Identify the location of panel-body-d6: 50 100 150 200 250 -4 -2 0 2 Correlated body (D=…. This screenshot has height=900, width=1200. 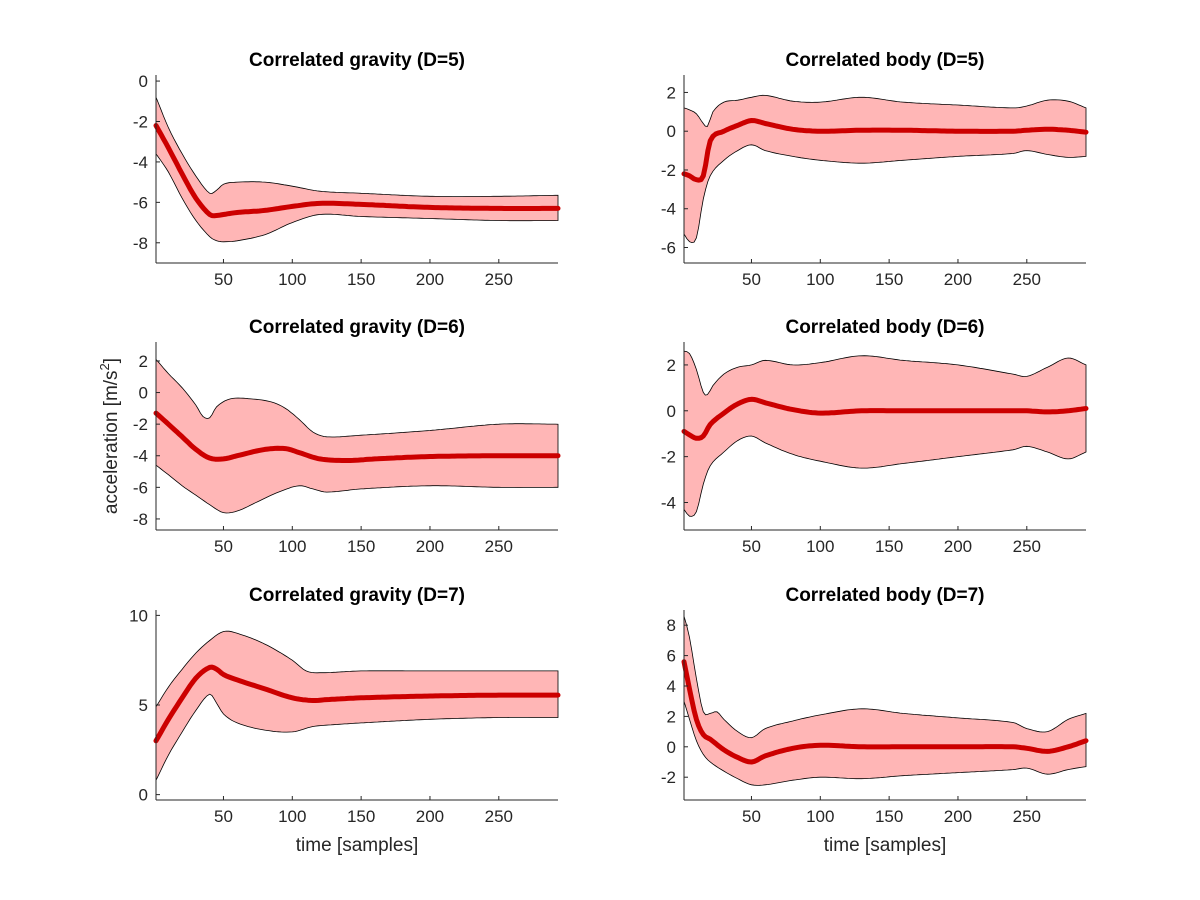
(875, 436).